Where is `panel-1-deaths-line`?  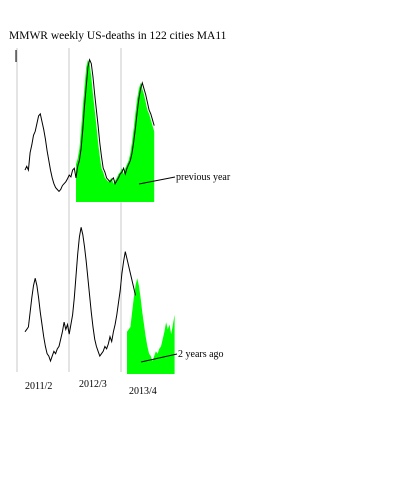 panel-1-deaths-line is located at coordinates (89, 125).